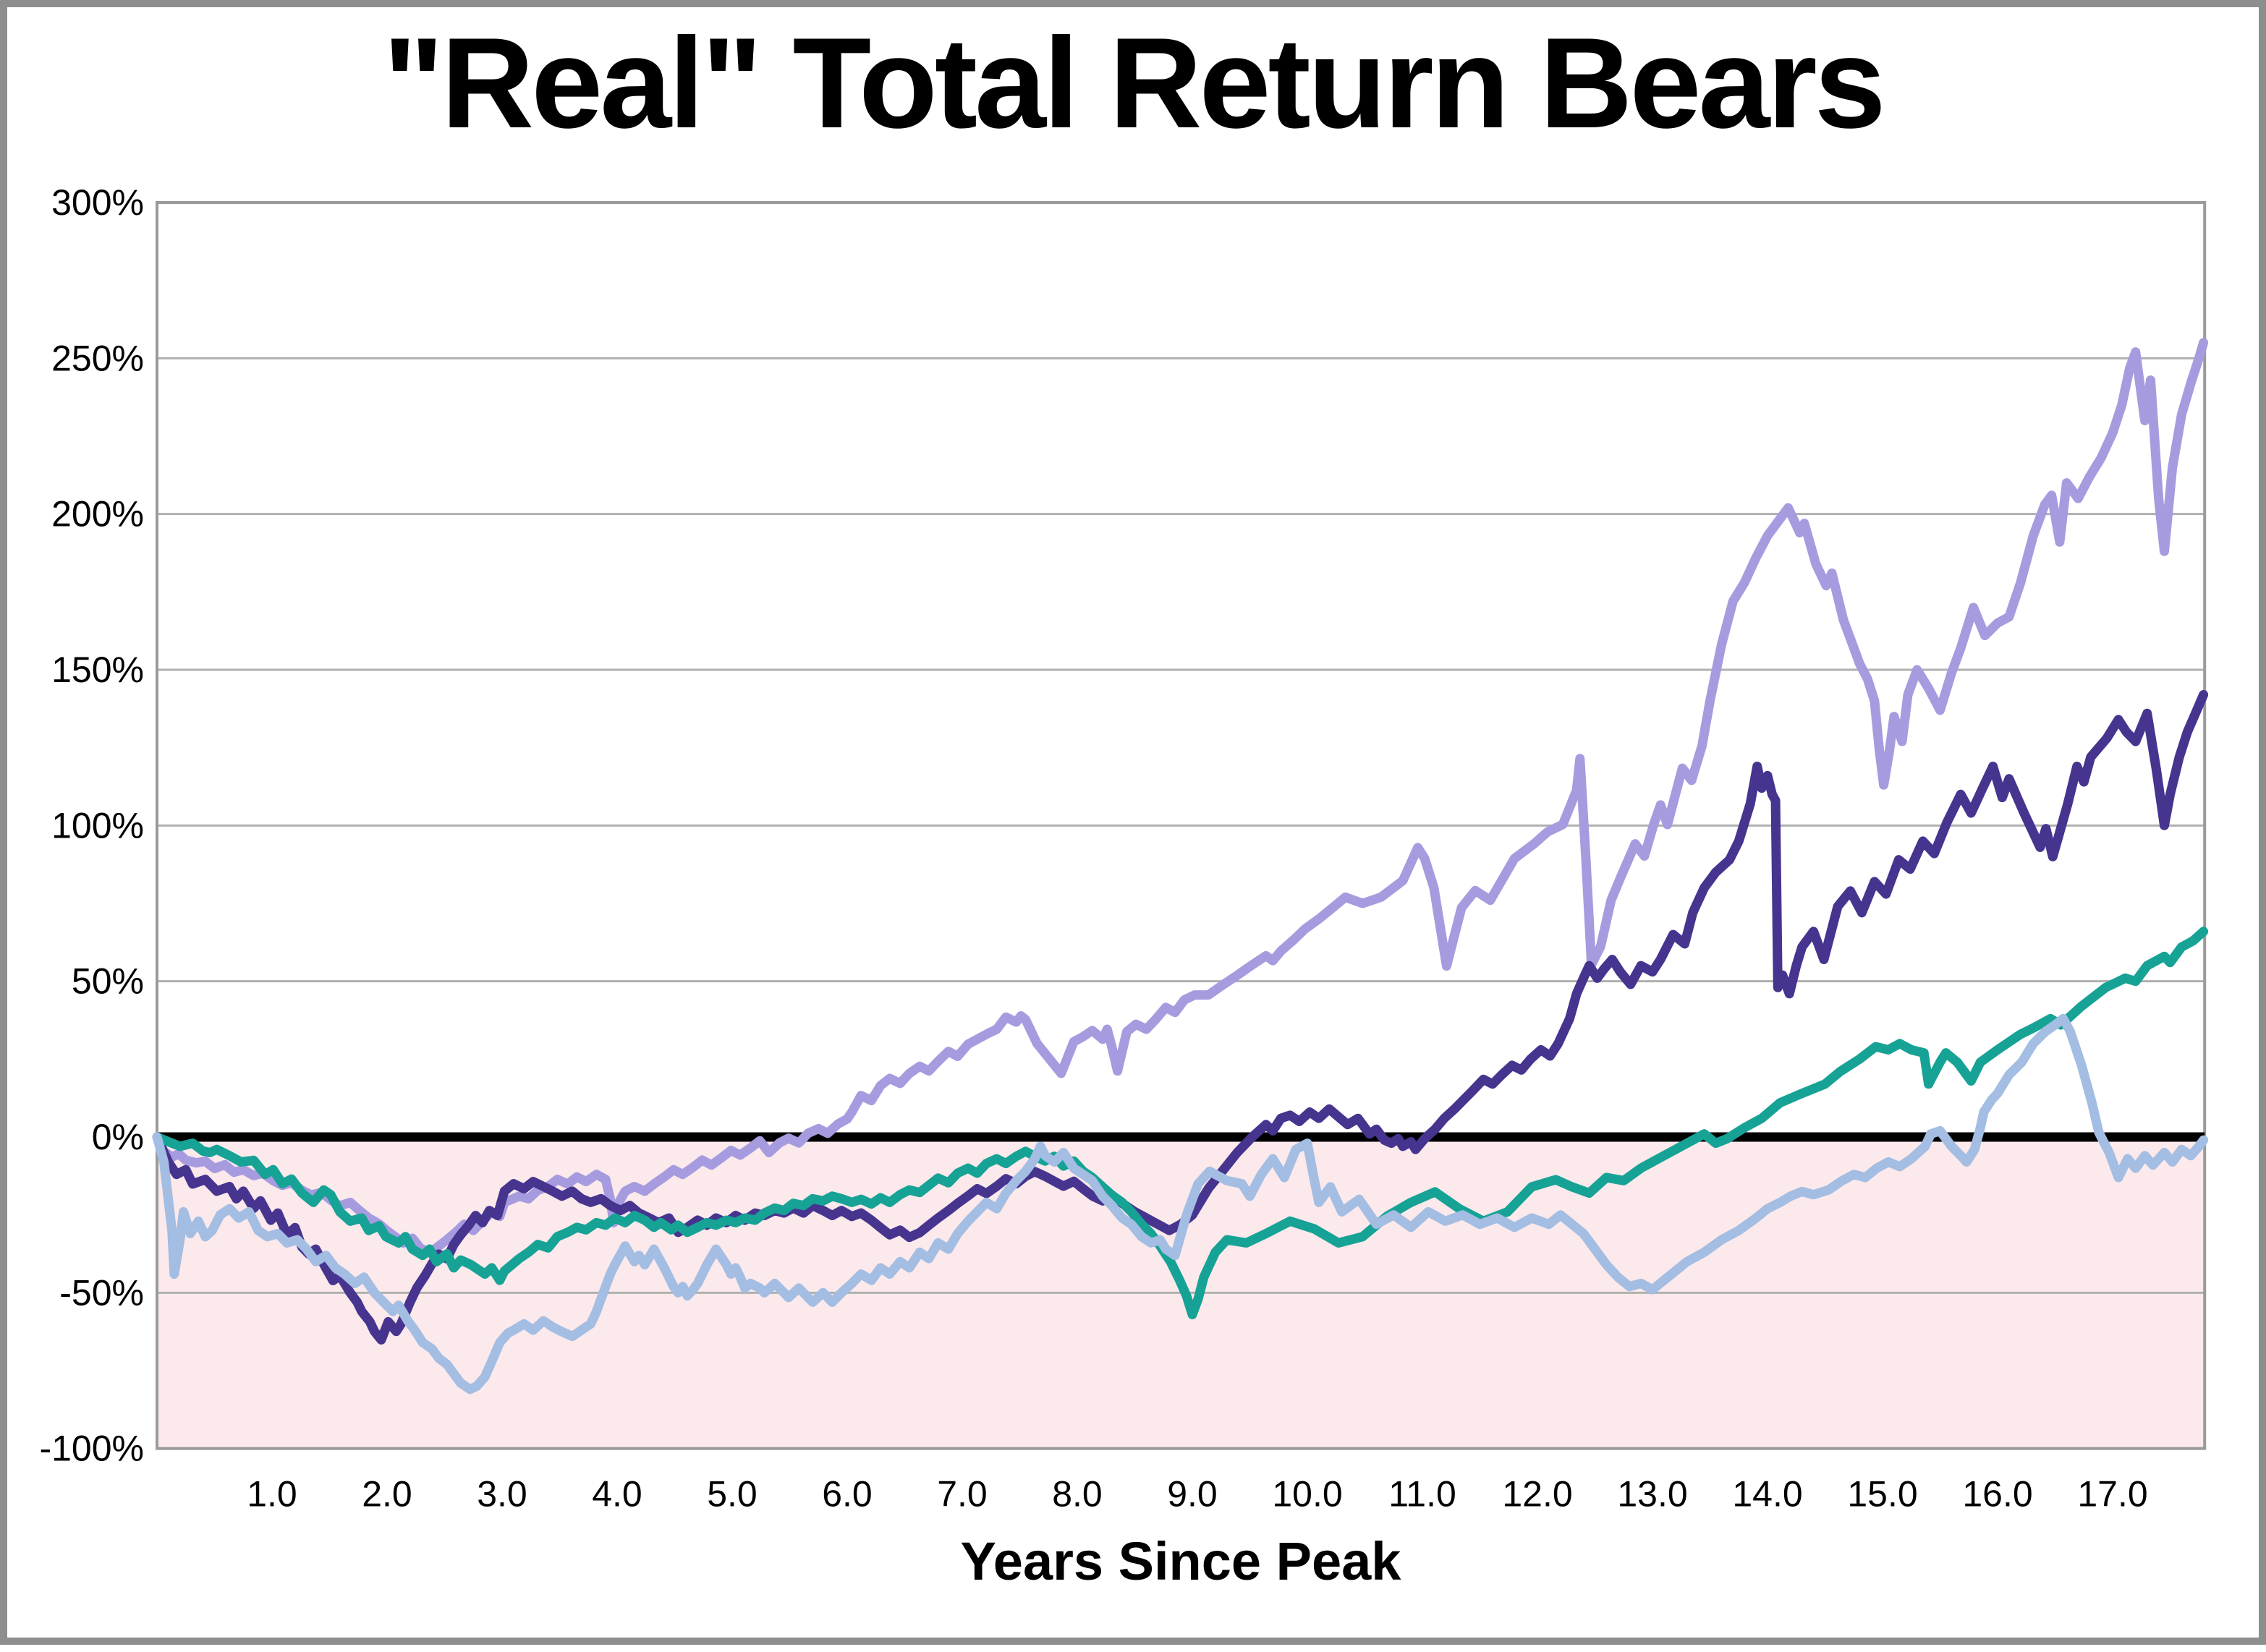 The width and height of the screenshot is (2266, 1652). Describe the element at coordinates (108, 981) in the screenshot. I see `svg-text: 50%` at that location.